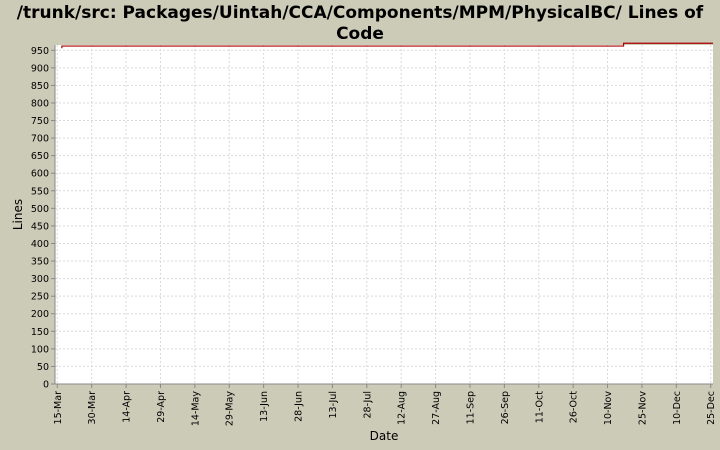 The width and height of the screenshot is (720, 450). What do you see at coordinates (677, 408) in the screenshot?
I see `x-tick-label: 10-Dec` at bounding box center [677, 408].